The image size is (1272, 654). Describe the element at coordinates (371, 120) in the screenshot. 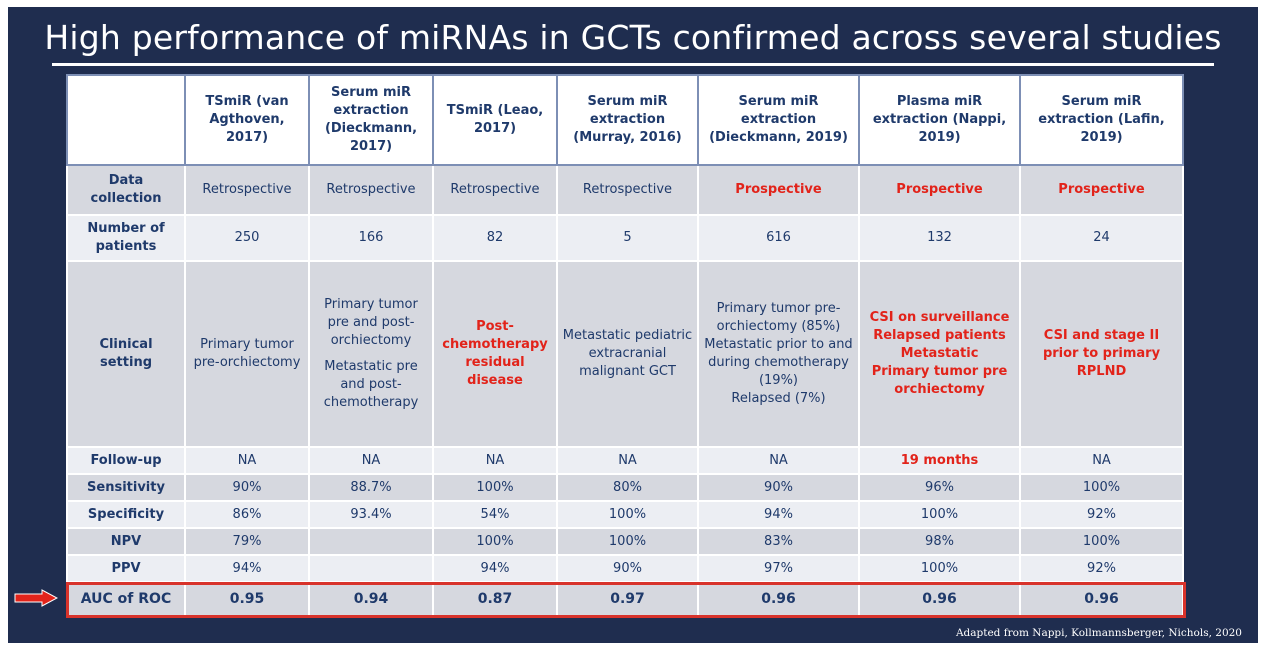

I see `column-header: Serum miR extraction (Dieckmann, 2017)` at that location.